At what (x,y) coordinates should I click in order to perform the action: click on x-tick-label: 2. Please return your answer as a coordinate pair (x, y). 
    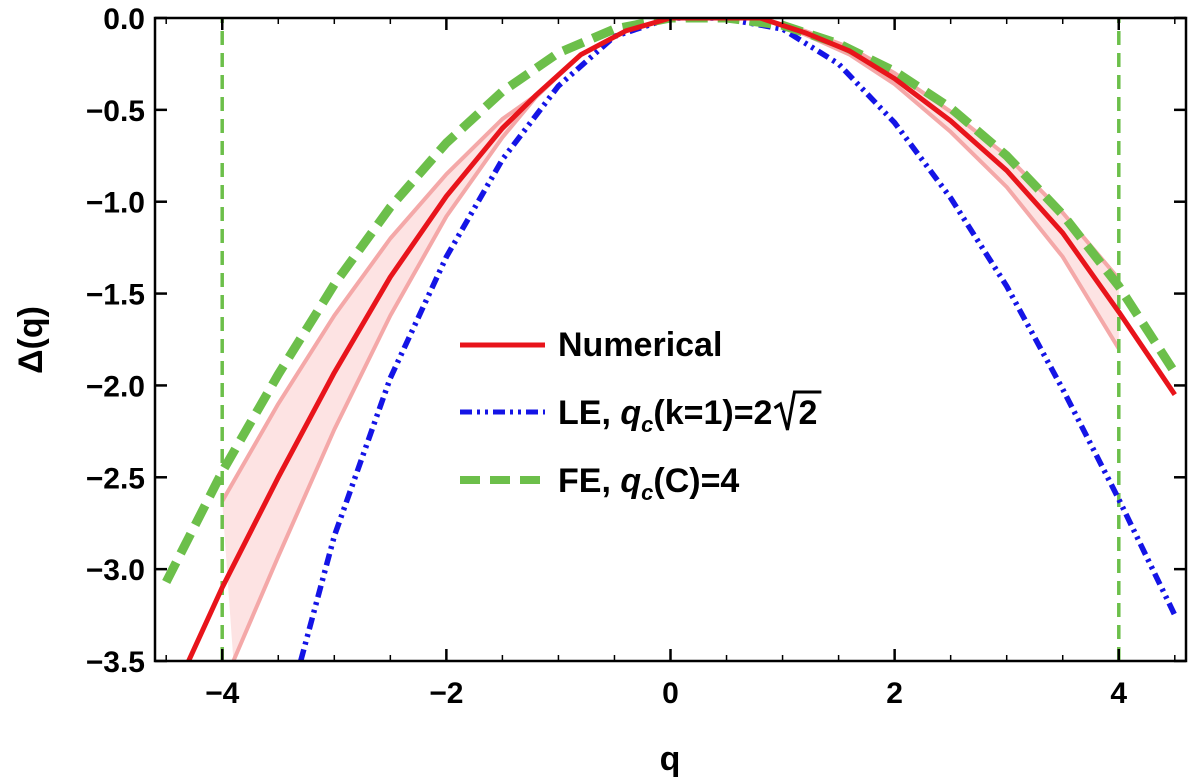
    Looking at the image, I should click on (894, 693).